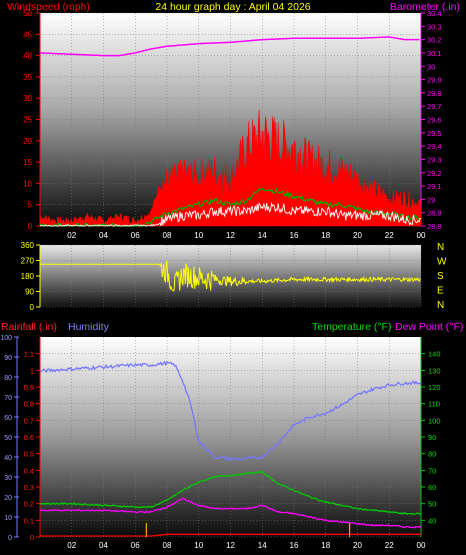 The image size is (466, 555). What do you see at coordinates (29, 487) in the screenshot?
I see `rain-y-tick-label: 0.3` at bounding box center [29, 487].